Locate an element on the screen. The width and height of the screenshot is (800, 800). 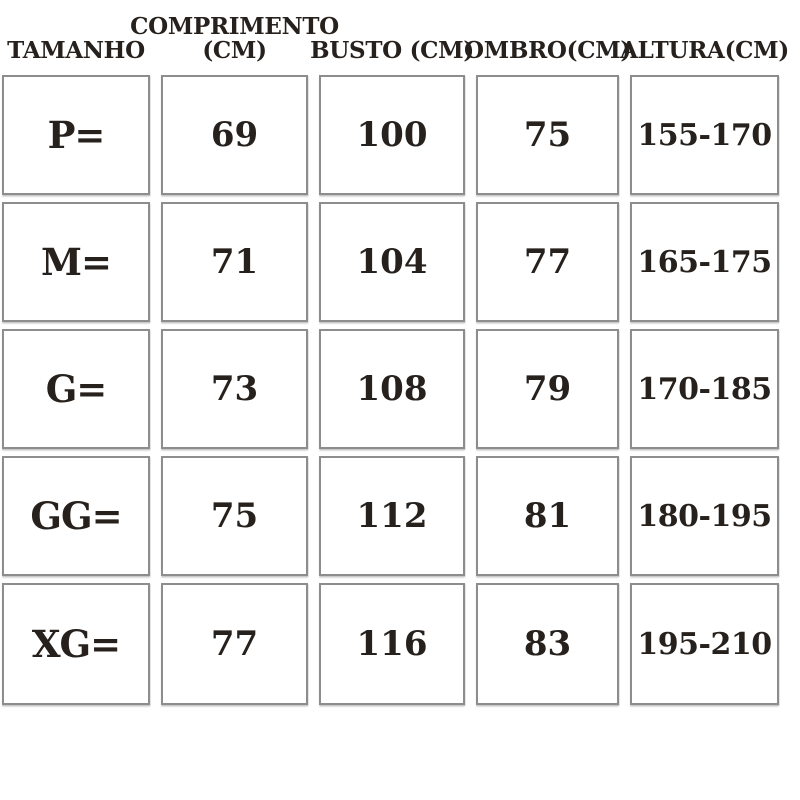
cell-m-altura: 165-175 is located at coordinates (704, 262).